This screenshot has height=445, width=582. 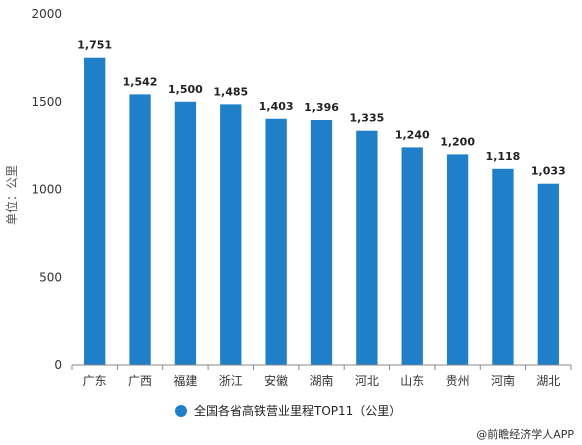 What do you see at coordinates (94, 45) in the screenshot?
I see `data-label: 1,751` at bounding box center [94, 45].